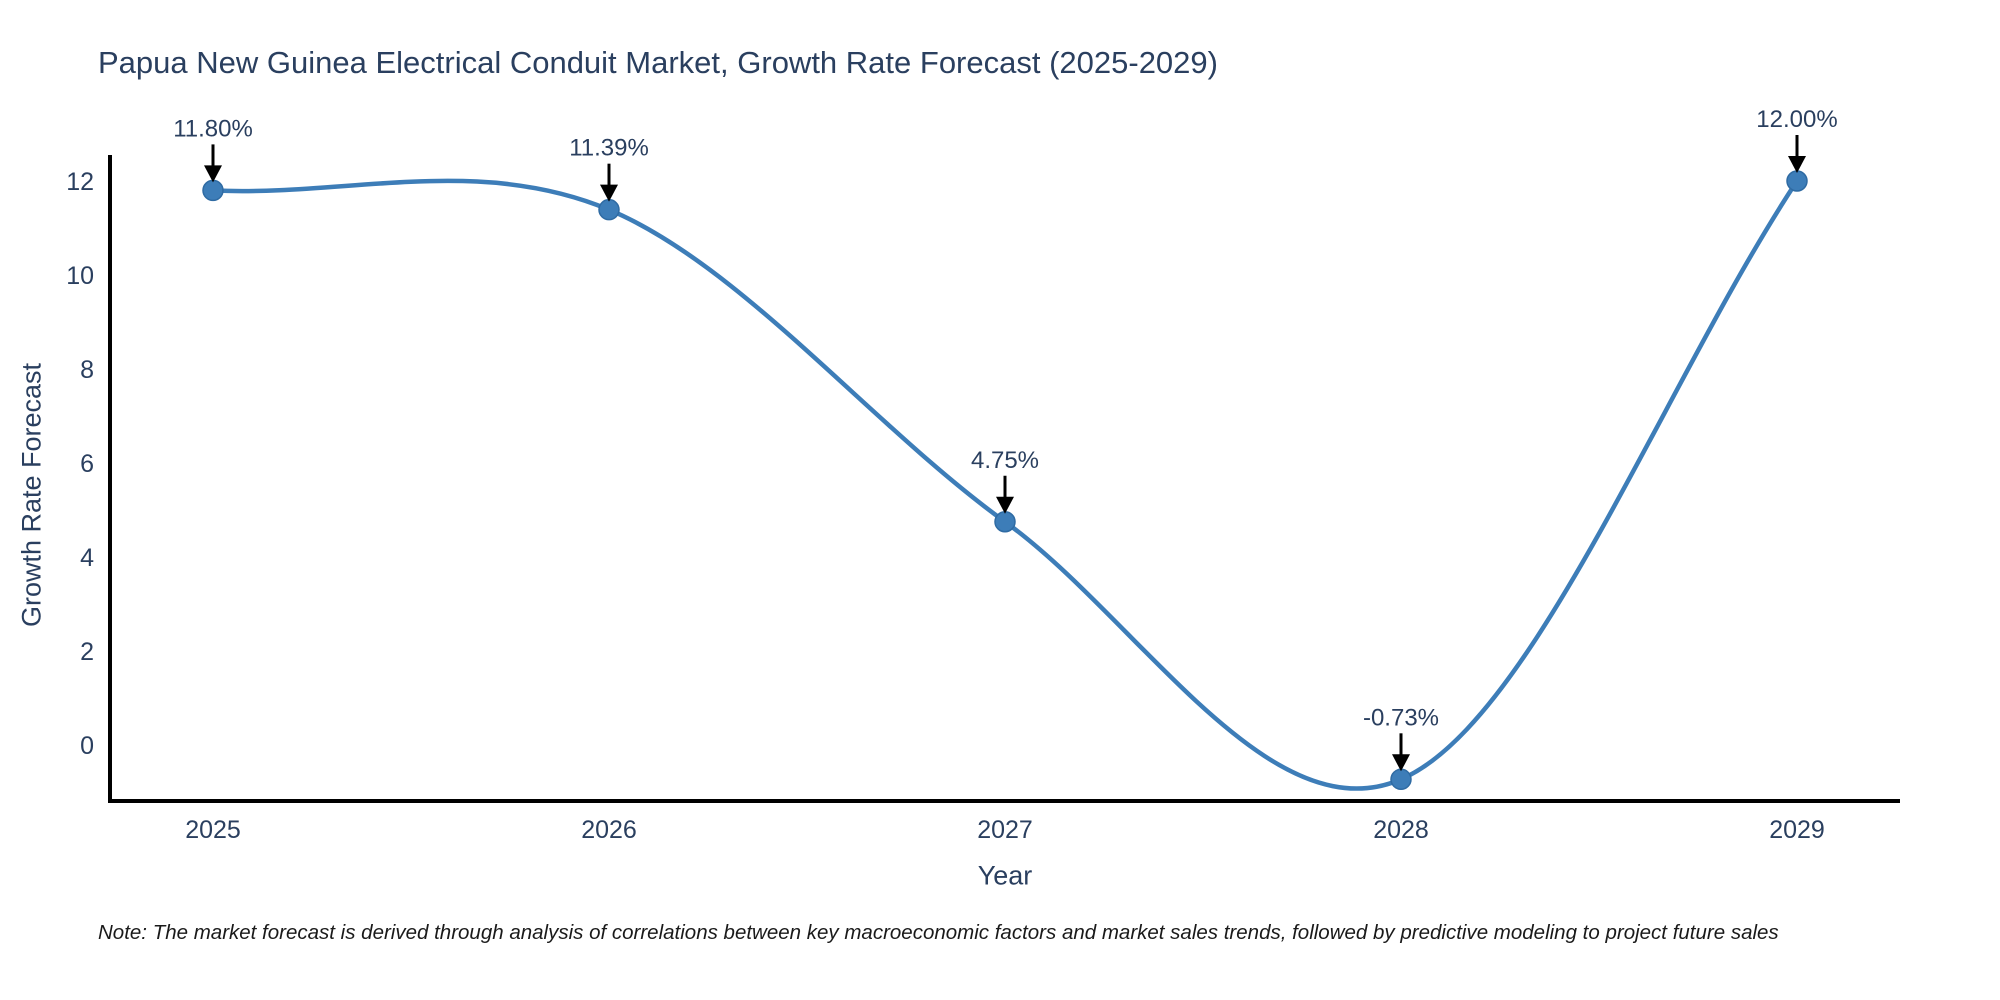 The width and height of the screenshot is (2000, 1000). I want to click on x-tick-label-2026: 2026, so click(609, 830).